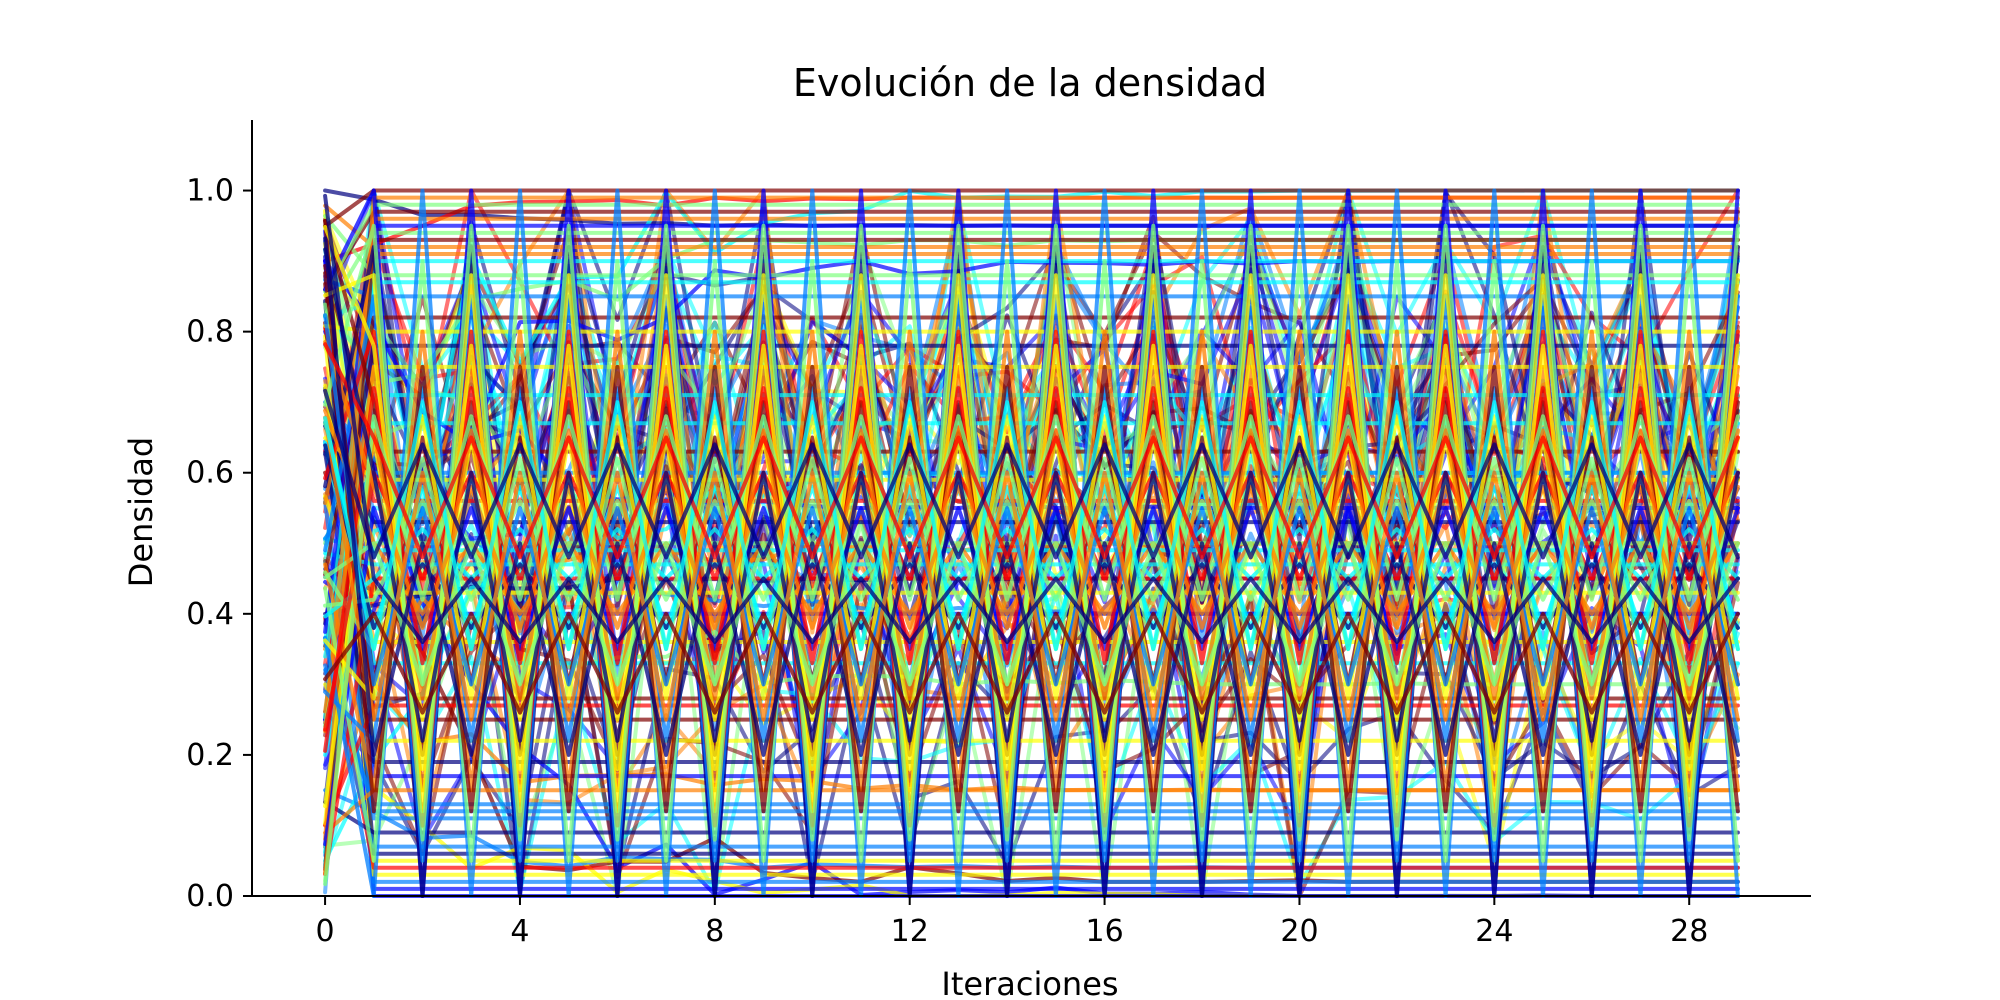  I want to click on x-tick-label: 24, so click(1494, 931).